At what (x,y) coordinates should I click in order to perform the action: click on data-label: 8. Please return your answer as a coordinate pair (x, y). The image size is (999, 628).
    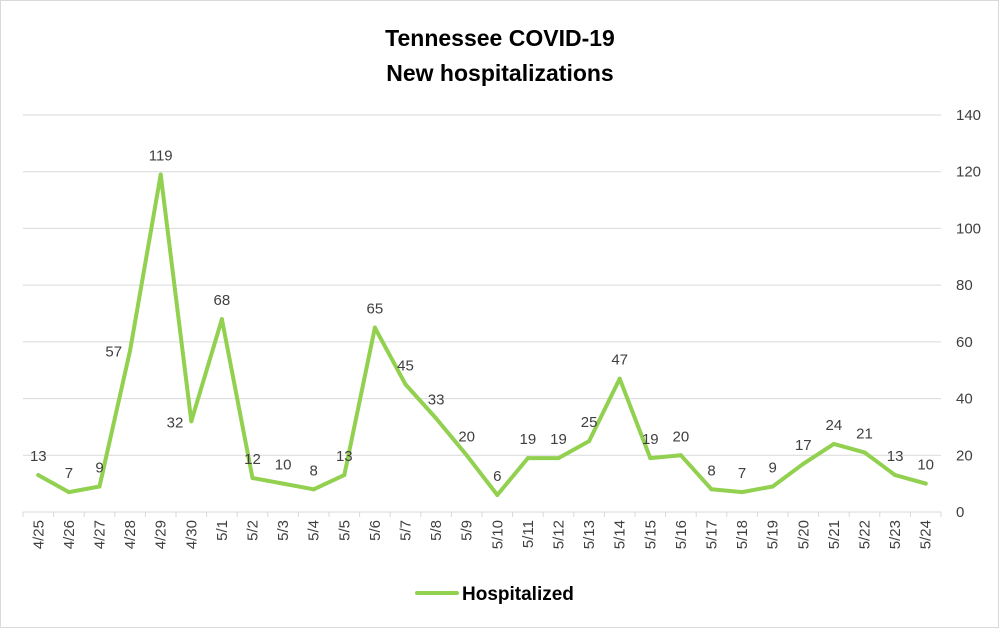
    Looking at the image, I should click on (314, 470).